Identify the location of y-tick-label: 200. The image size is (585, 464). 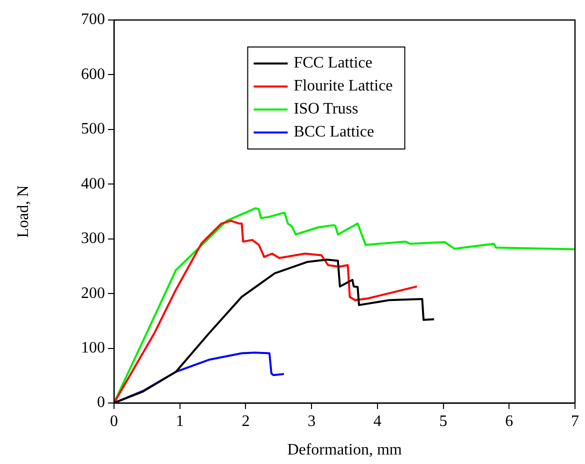
(93, 293).